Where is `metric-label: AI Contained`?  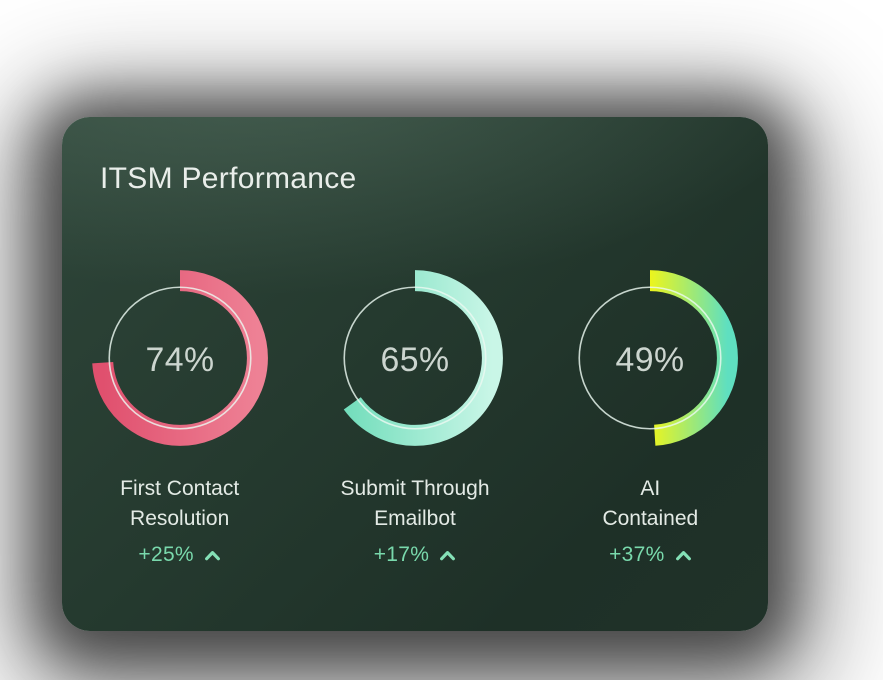 metric-label: AI Contained is located at coordinates (650, 504).